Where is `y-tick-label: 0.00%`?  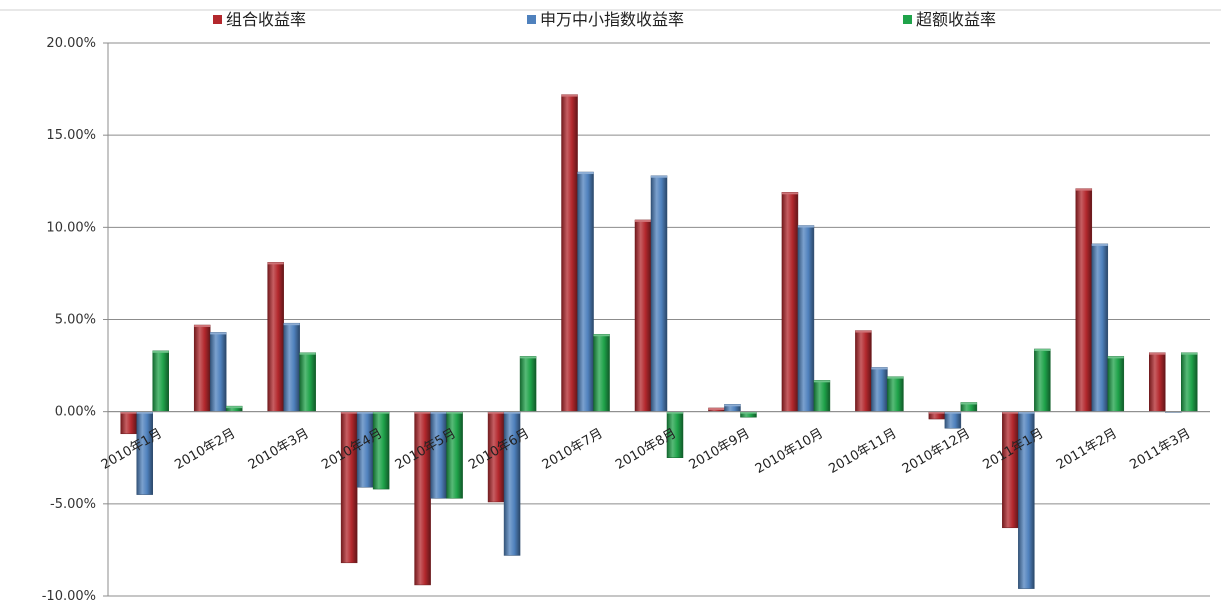
y-tick-label: 0.00% is located at coordinates (75, 412).